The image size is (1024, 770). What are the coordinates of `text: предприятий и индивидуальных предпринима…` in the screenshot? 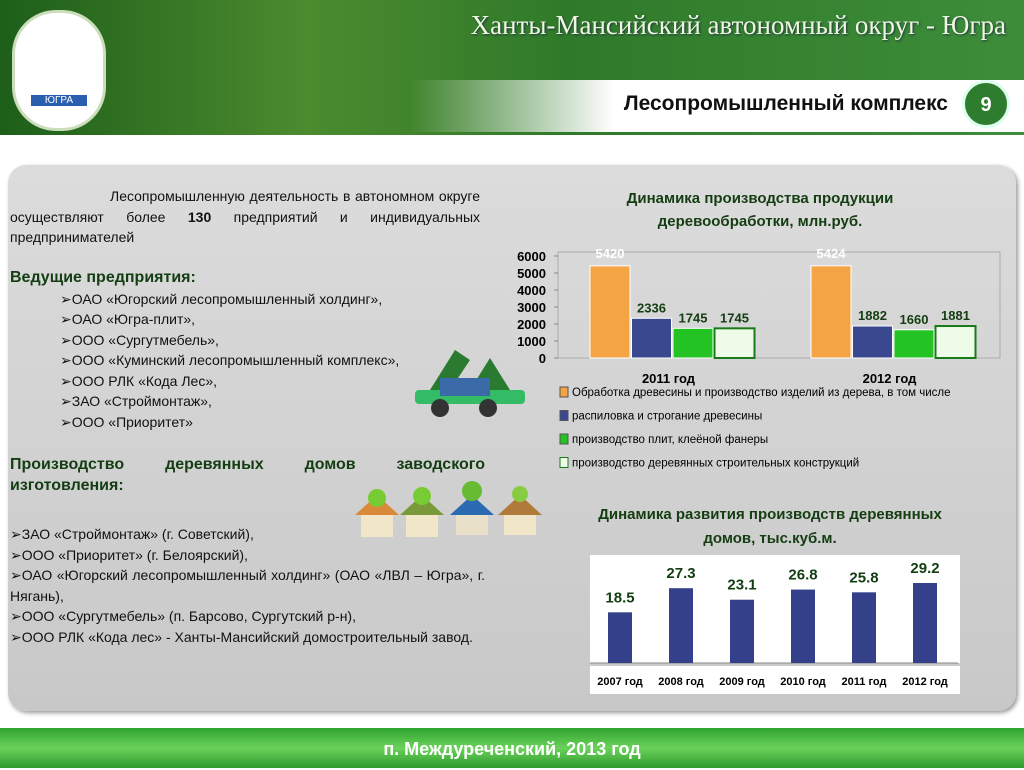 It's located at (245, 227).